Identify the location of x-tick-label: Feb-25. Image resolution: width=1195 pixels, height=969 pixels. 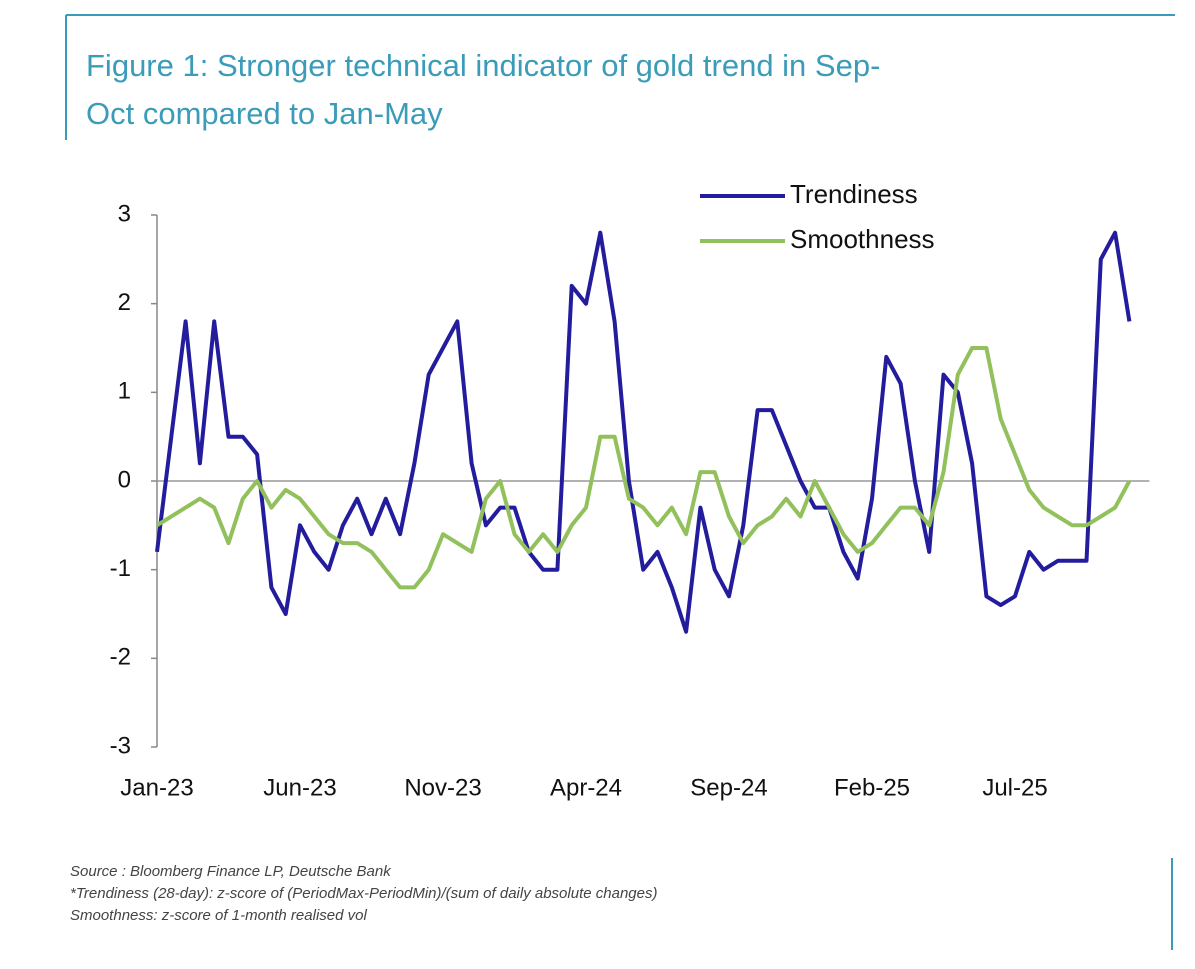
(872, 787).